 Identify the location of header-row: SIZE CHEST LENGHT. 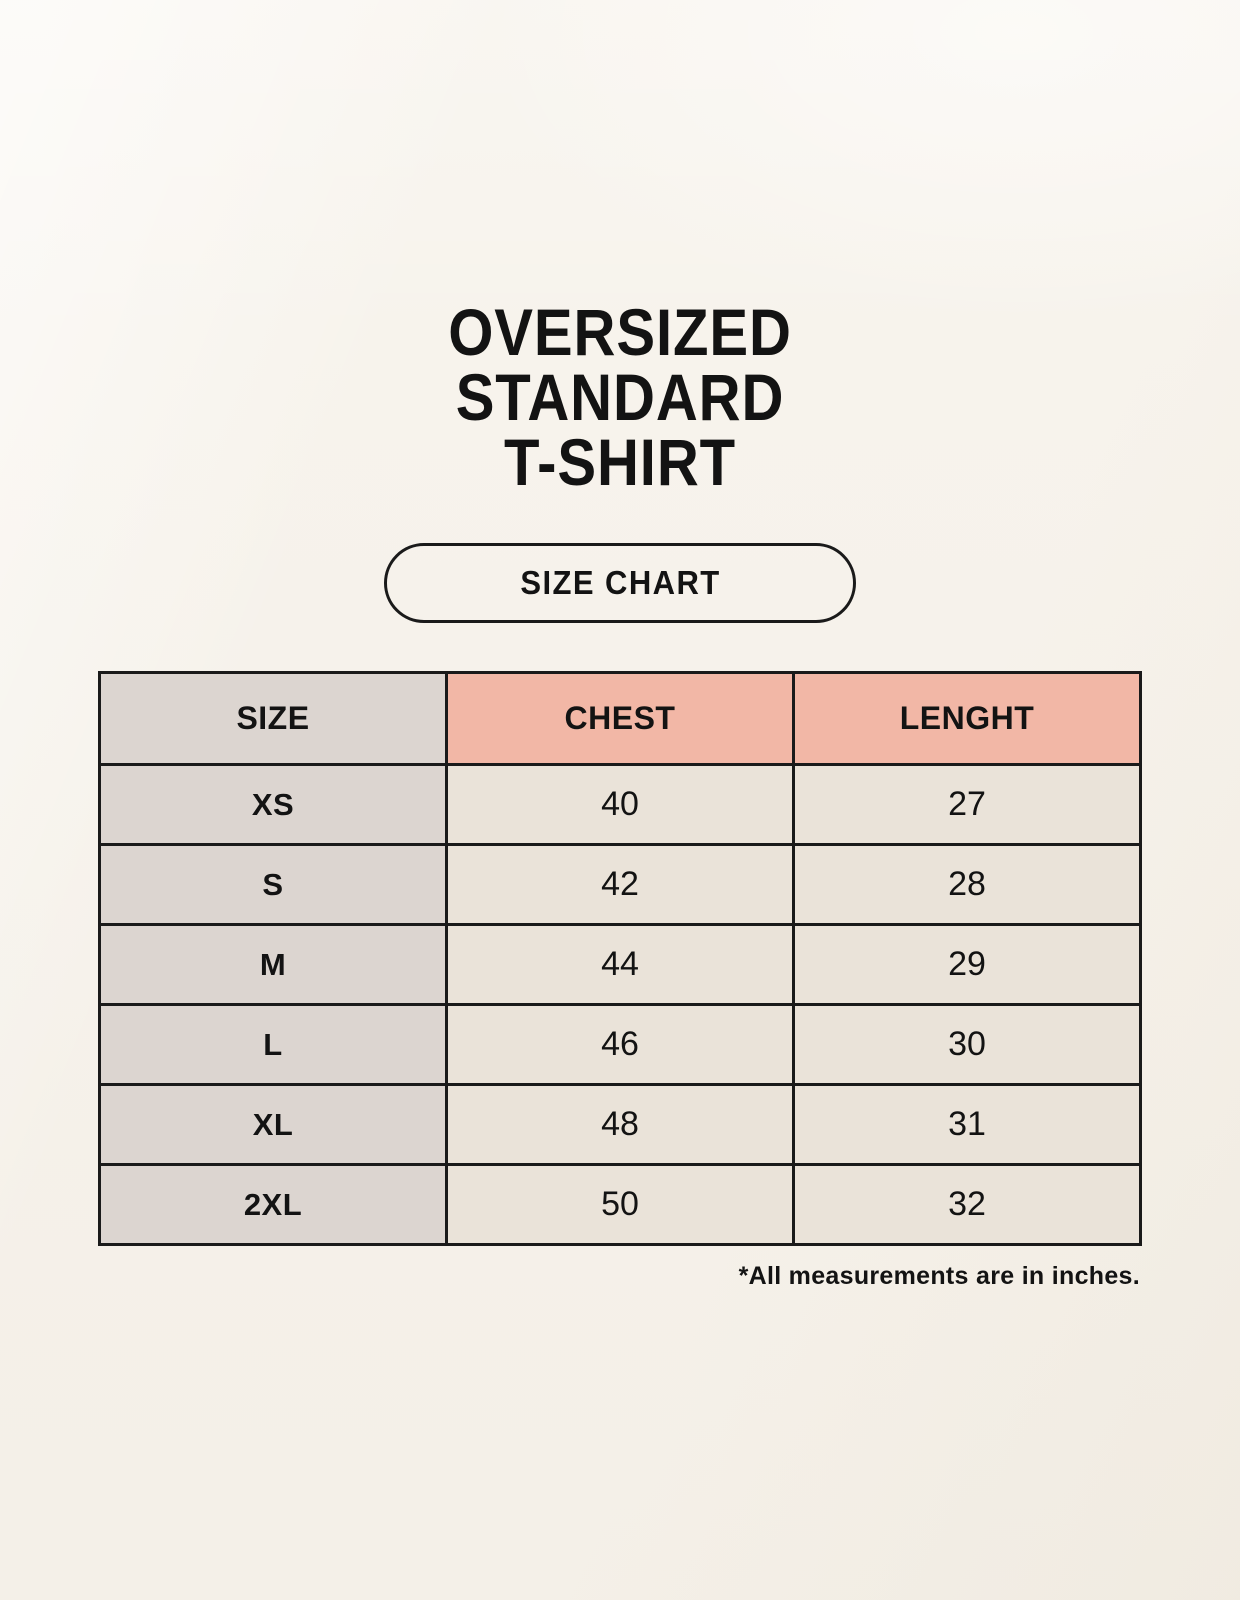
(620, 719).